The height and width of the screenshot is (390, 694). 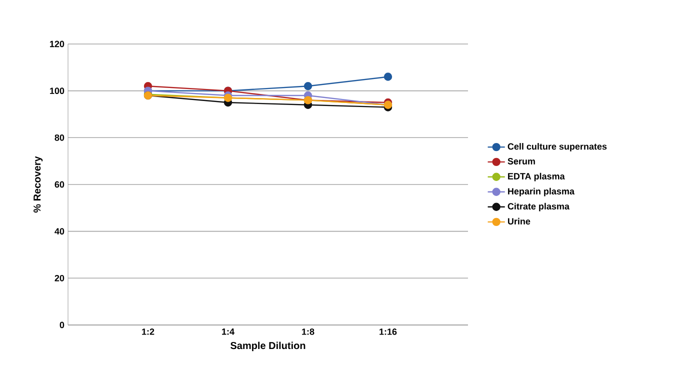 I want to click on legend-label: Cell culture supernates, so click(x=557, y=147).